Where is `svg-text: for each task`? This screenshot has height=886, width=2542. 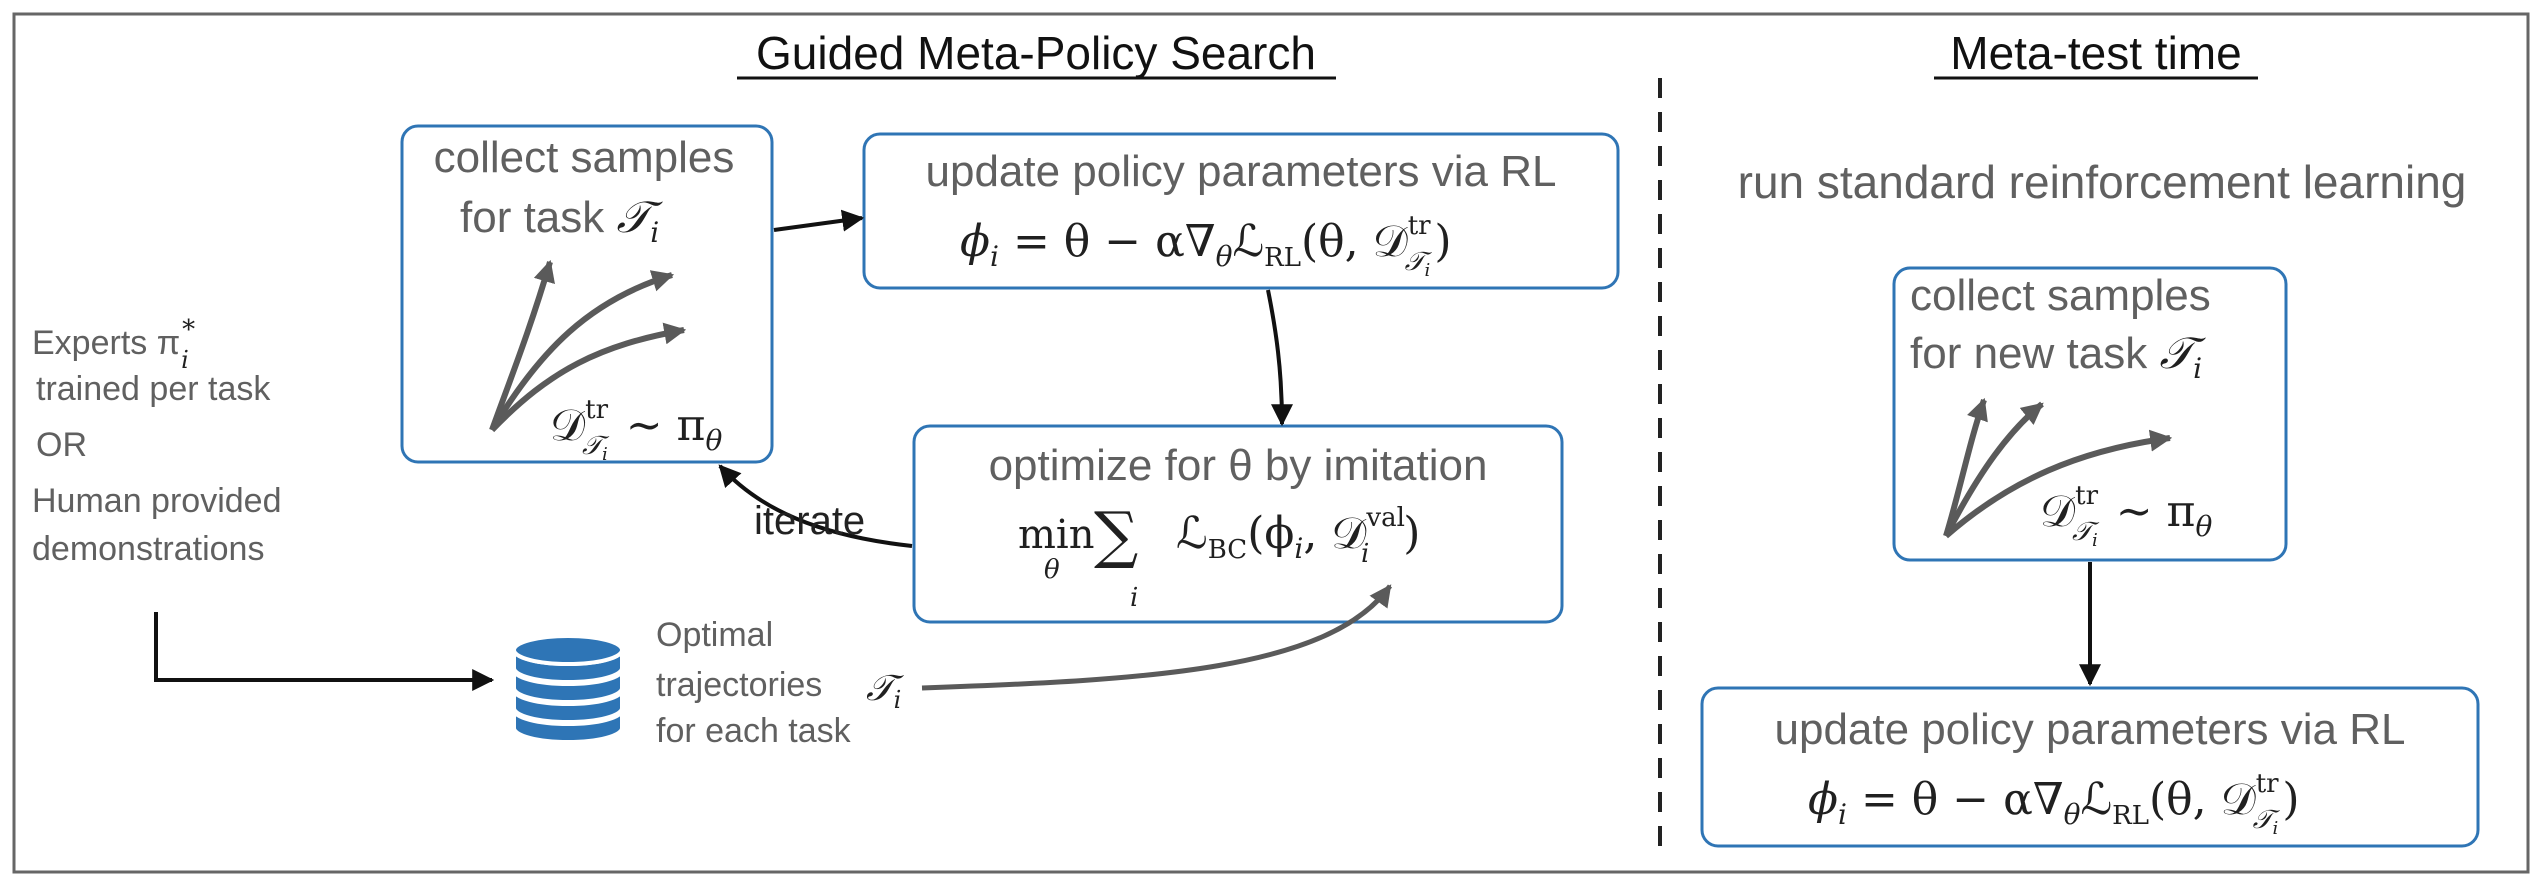 svg-text: for each task is located at coordinates (754, 731).